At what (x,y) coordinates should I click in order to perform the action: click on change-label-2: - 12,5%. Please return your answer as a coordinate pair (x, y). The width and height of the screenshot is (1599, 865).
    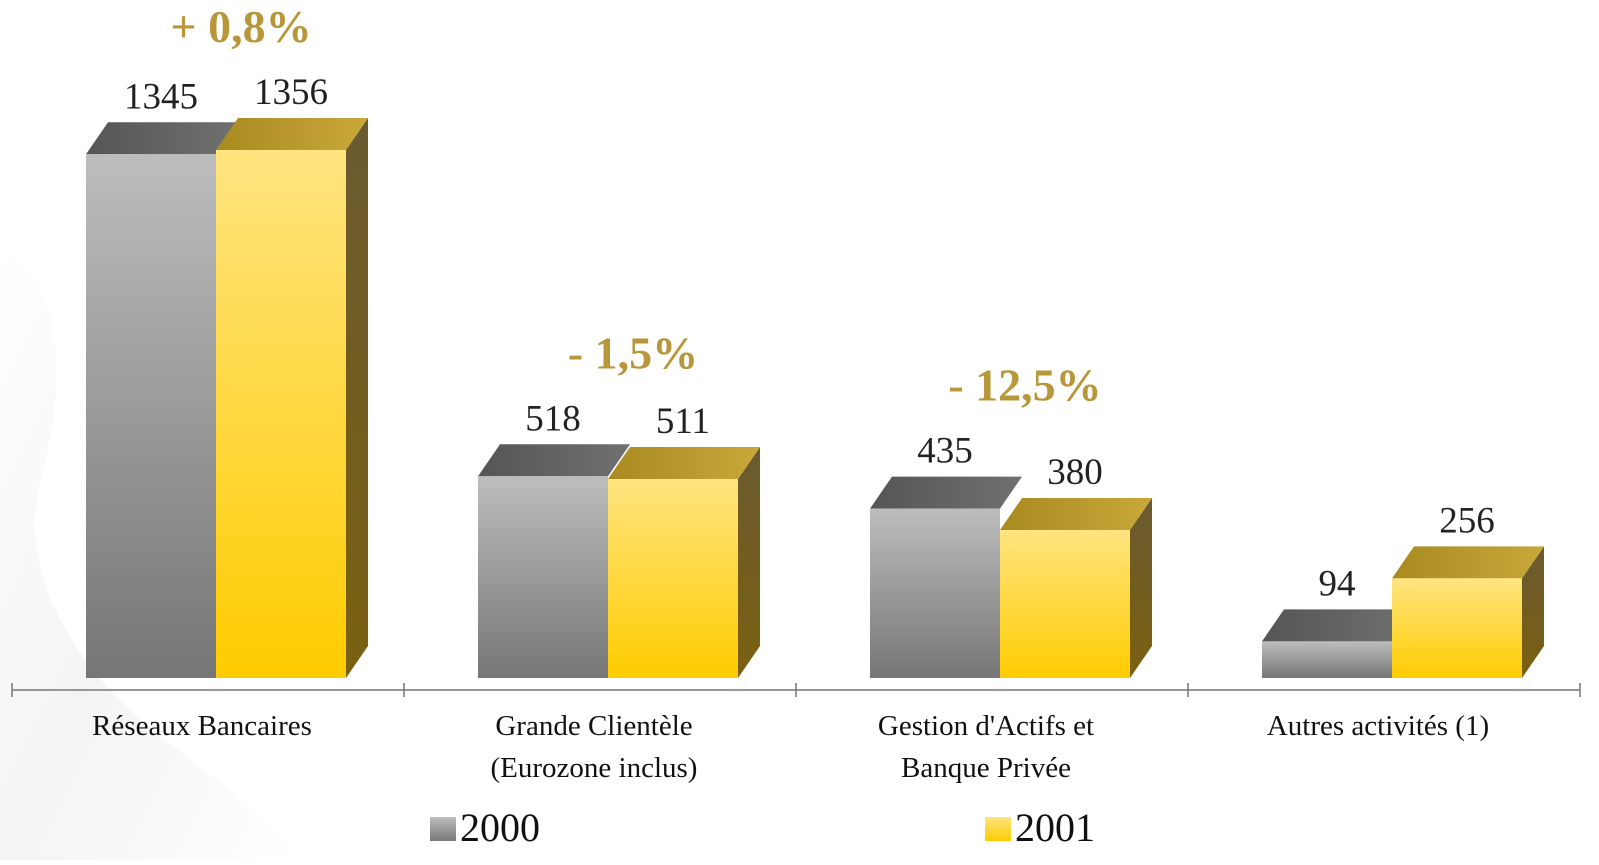
    Looking at the image, I should click on (1024, 385).